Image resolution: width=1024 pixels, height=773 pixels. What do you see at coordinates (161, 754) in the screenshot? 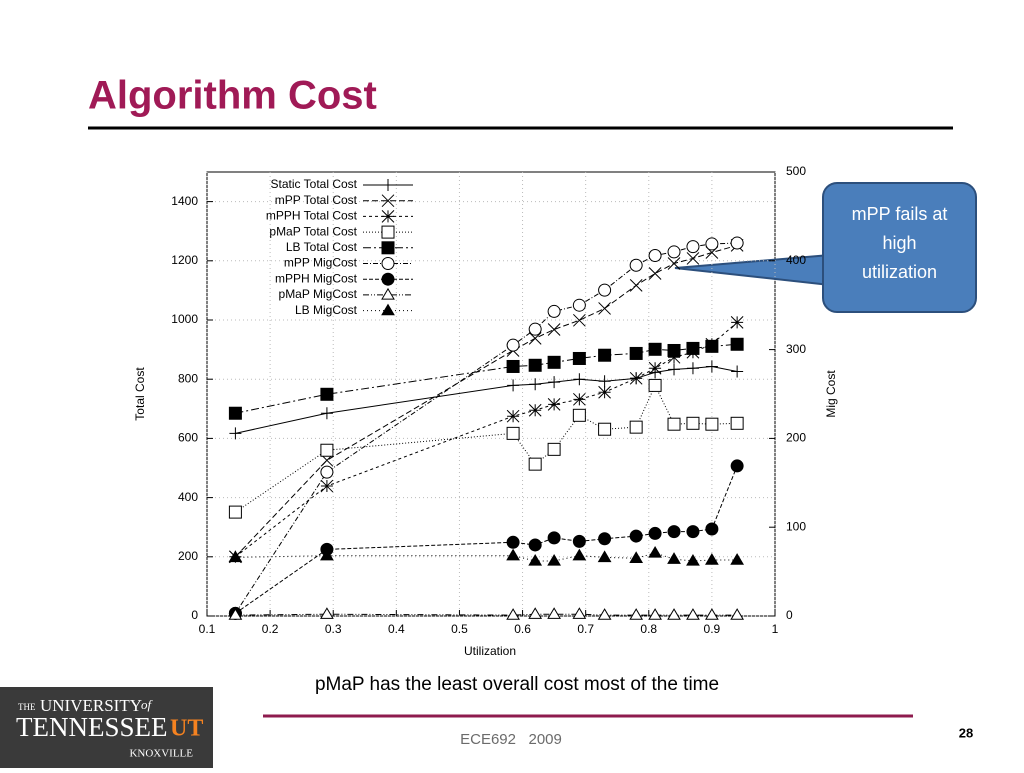
I see `logo-text: KNOXVILLE` at bounding box center [161, 754].